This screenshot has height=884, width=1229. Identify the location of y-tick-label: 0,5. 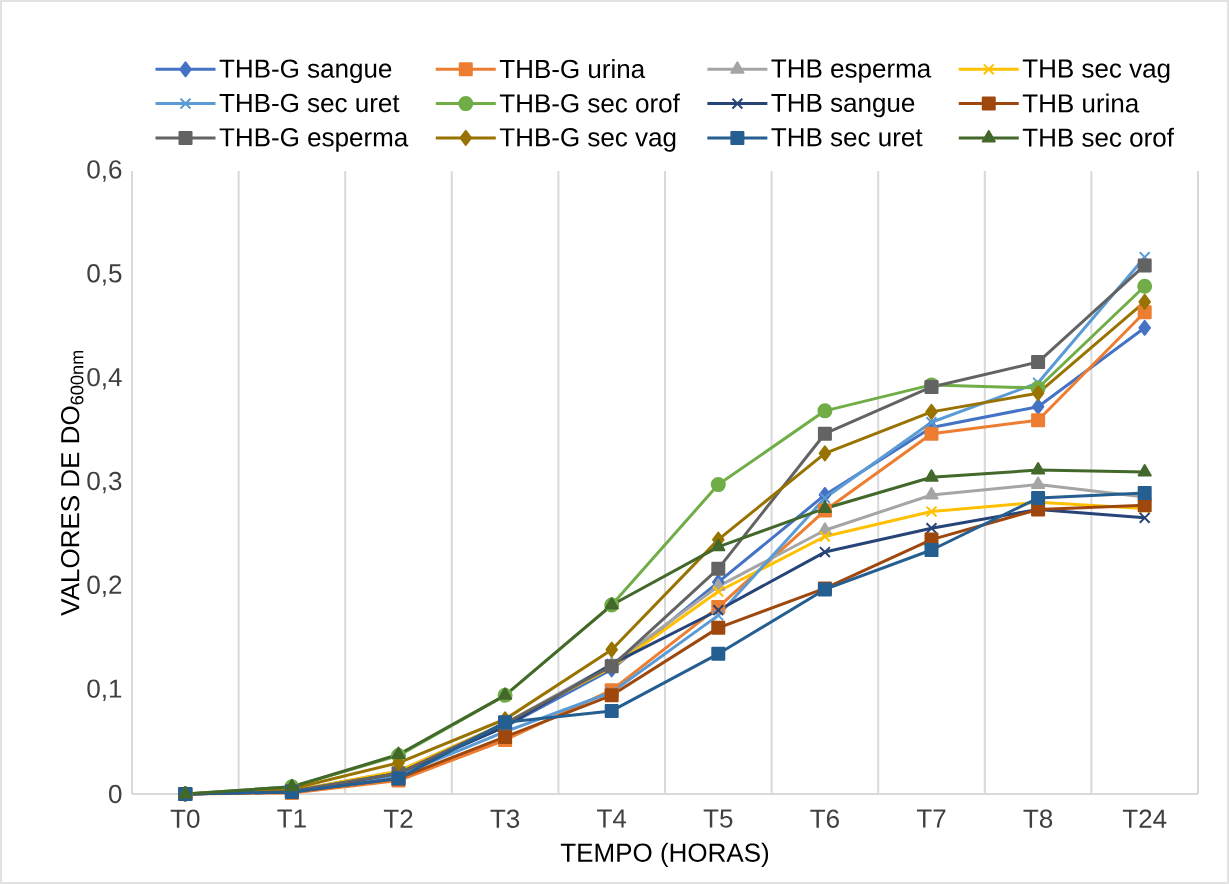
(104, 275).